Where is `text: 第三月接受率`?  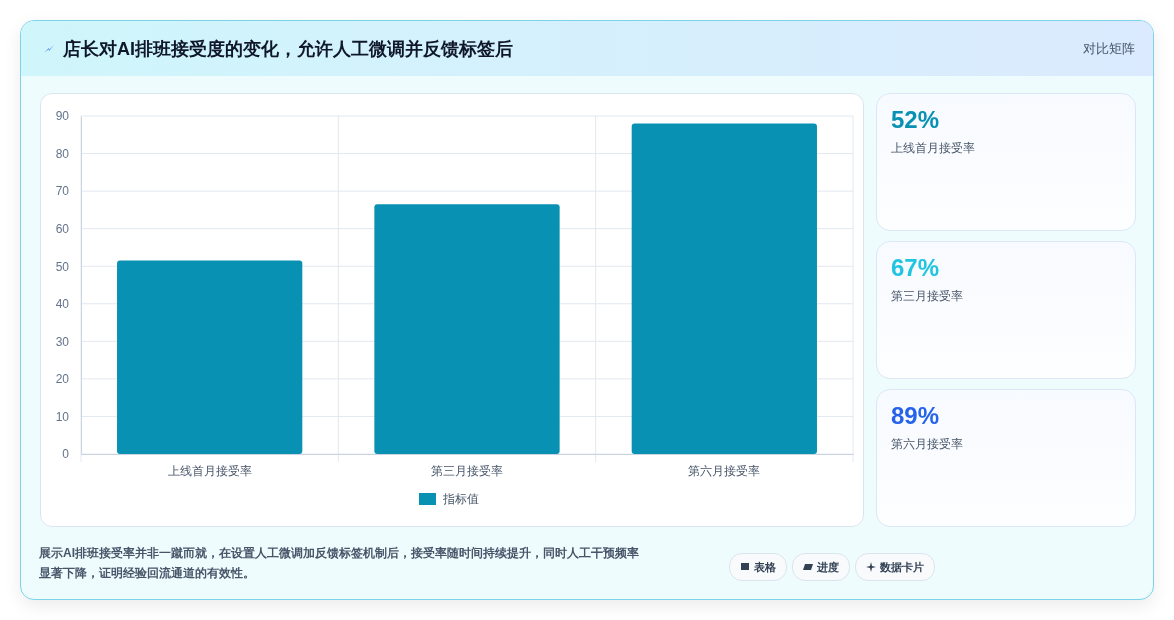 text: 第三月接受率 is located at coordinates (927, 296).